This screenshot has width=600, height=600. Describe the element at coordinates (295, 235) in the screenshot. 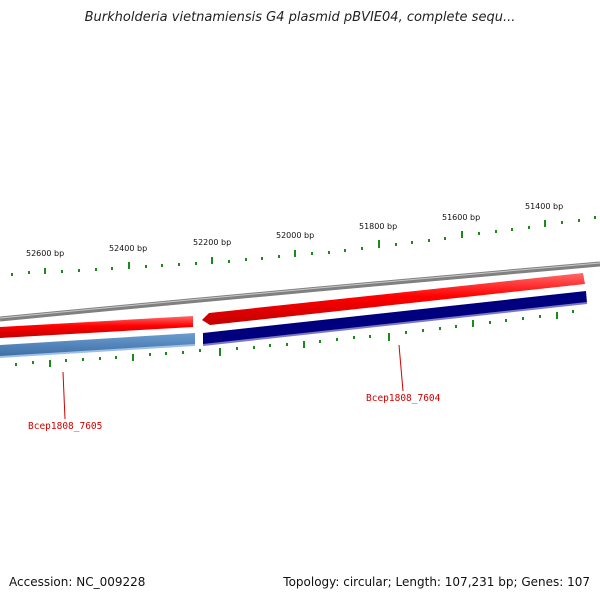

I see `scale-label-52000: 52000 bp` at that location.